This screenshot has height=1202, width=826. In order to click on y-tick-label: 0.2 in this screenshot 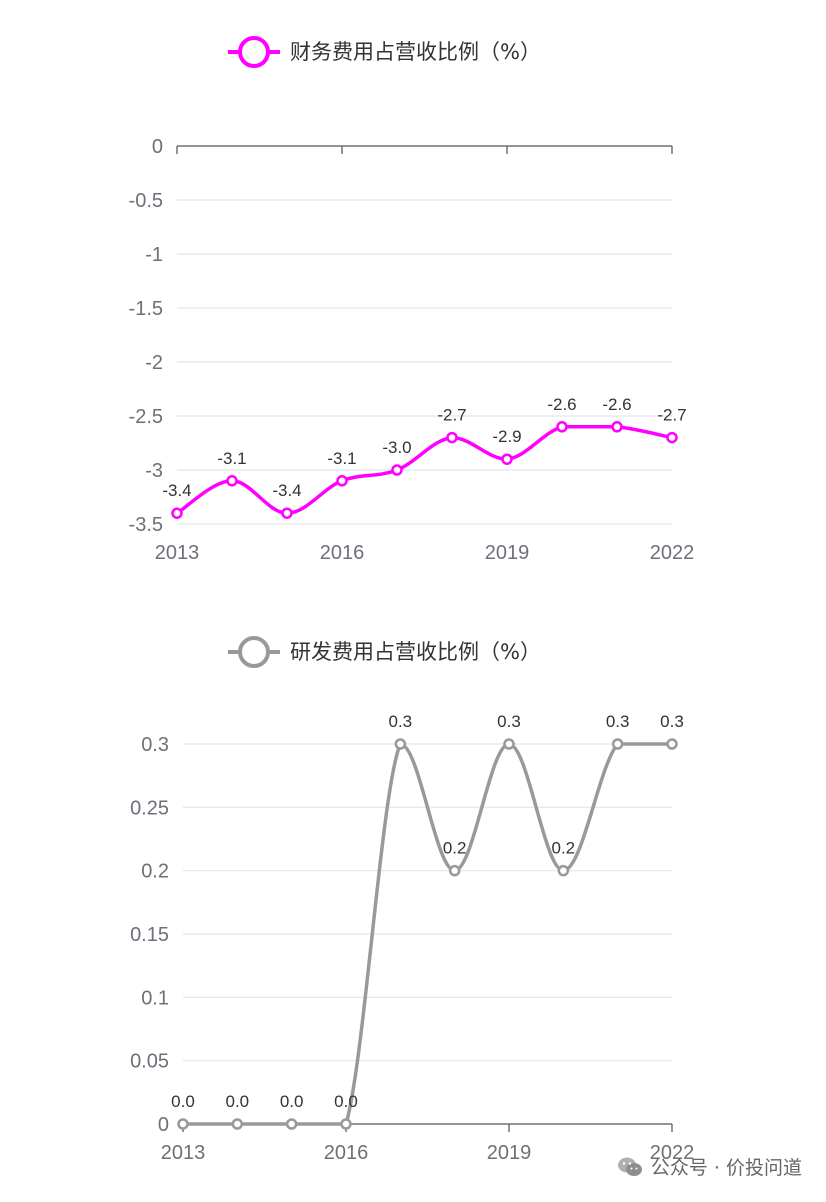, I will do `click(155, 872)`.